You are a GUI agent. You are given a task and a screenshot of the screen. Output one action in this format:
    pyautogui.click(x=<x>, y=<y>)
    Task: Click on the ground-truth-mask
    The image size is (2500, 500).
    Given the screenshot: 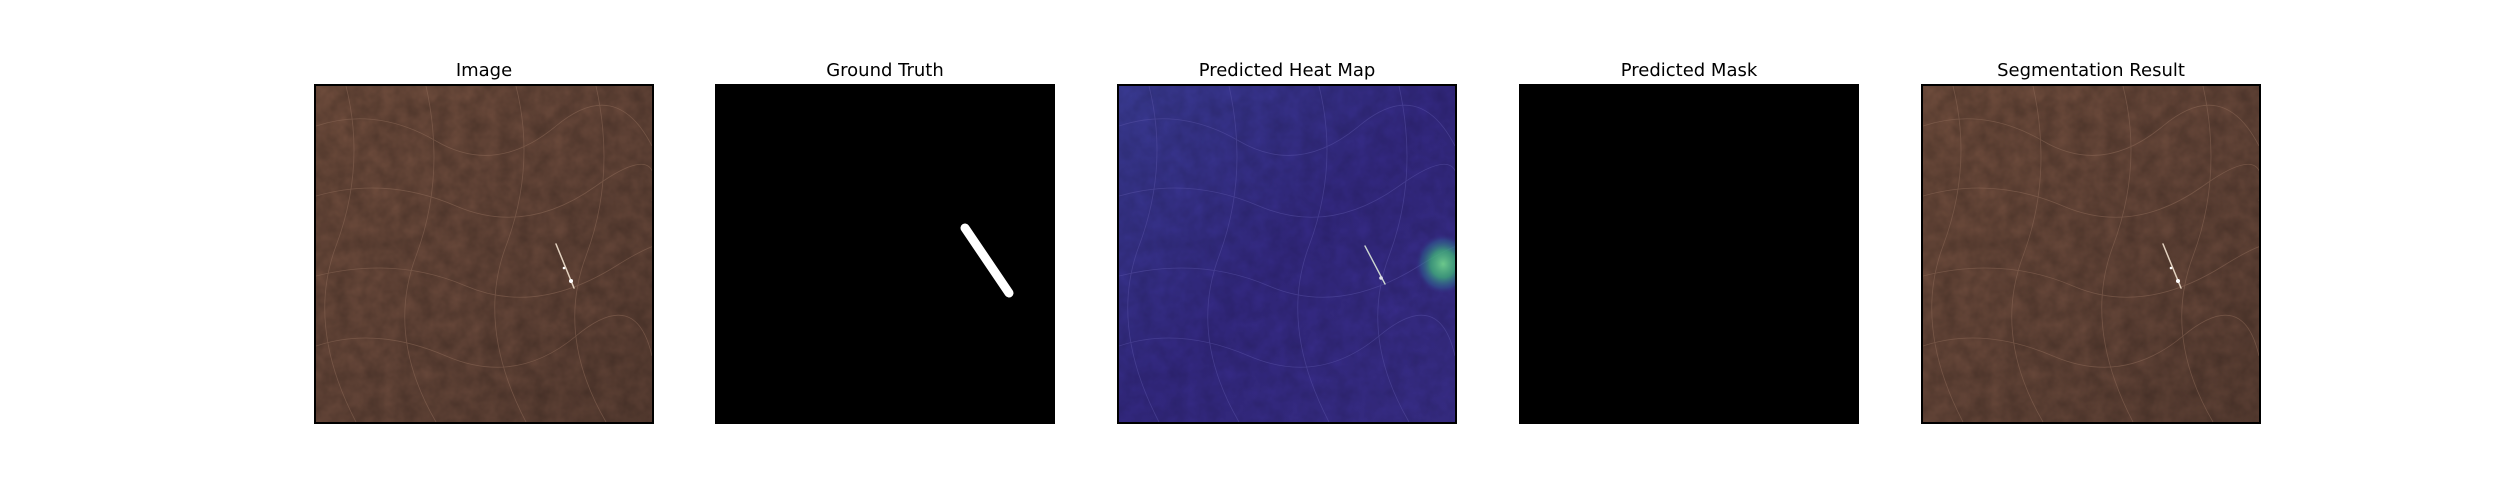 What is the action you would take?
    pyautogui.click(x=885, y=254)
    